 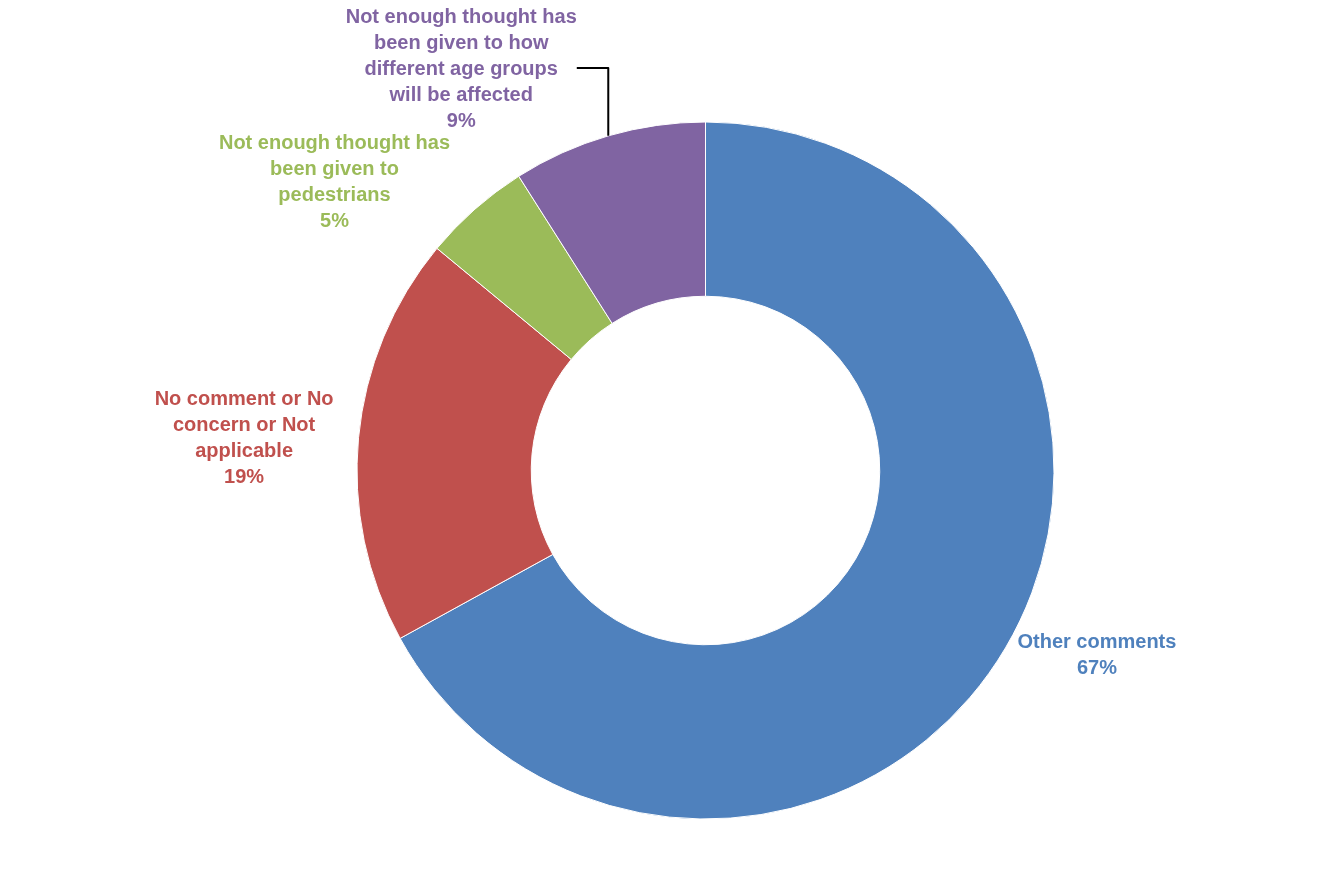 I want to click on slice-label: Not enough thought has been given to pedestrians, so click(x=334, y=167).